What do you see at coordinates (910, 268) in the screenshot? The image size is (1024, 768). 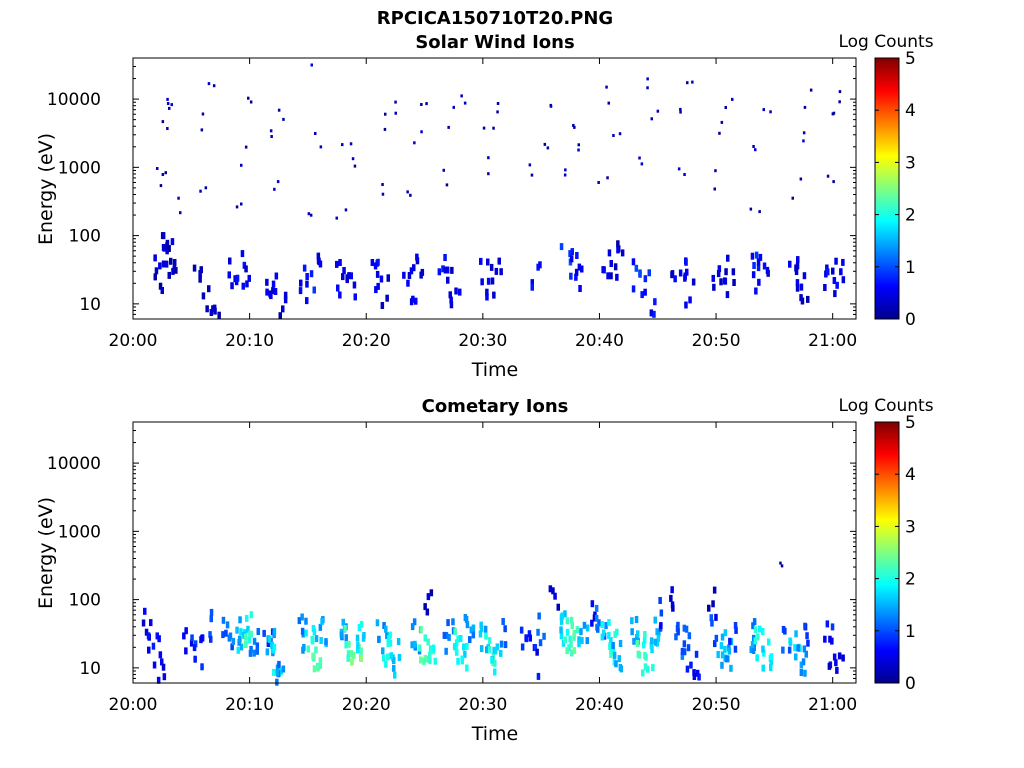 I see `colorbar-tick-label: 1` at bounding box center [910, 268].